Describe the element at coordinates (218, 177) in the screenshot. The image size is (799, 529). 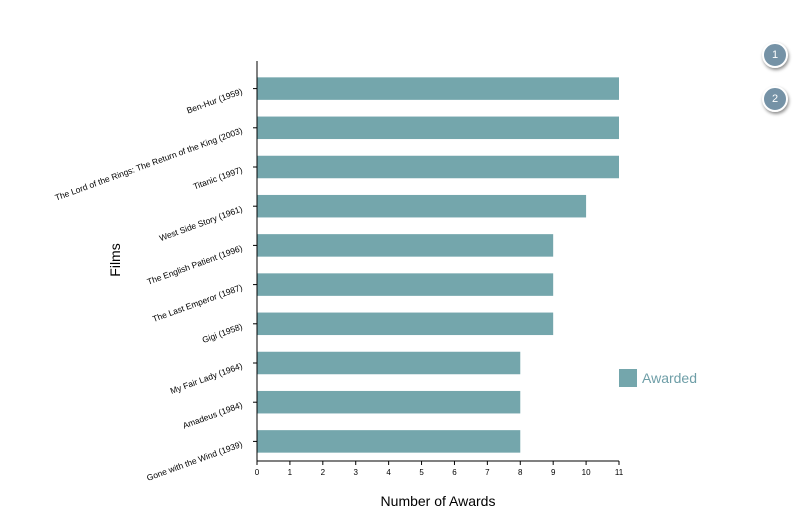
I see `y-tick-label: Titanic (1997)` at that location.